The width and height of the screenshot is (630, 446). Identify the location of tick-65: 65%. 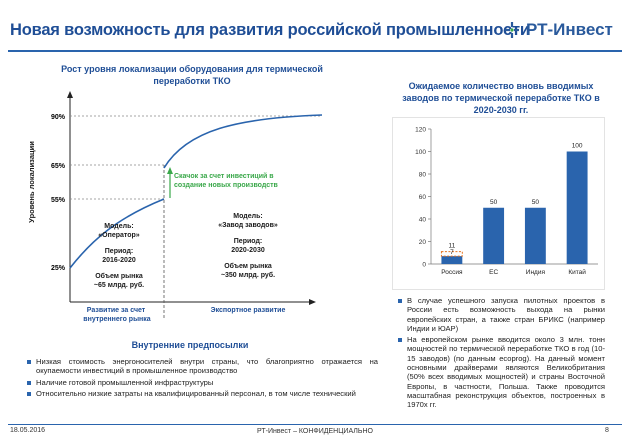
(58, 166).